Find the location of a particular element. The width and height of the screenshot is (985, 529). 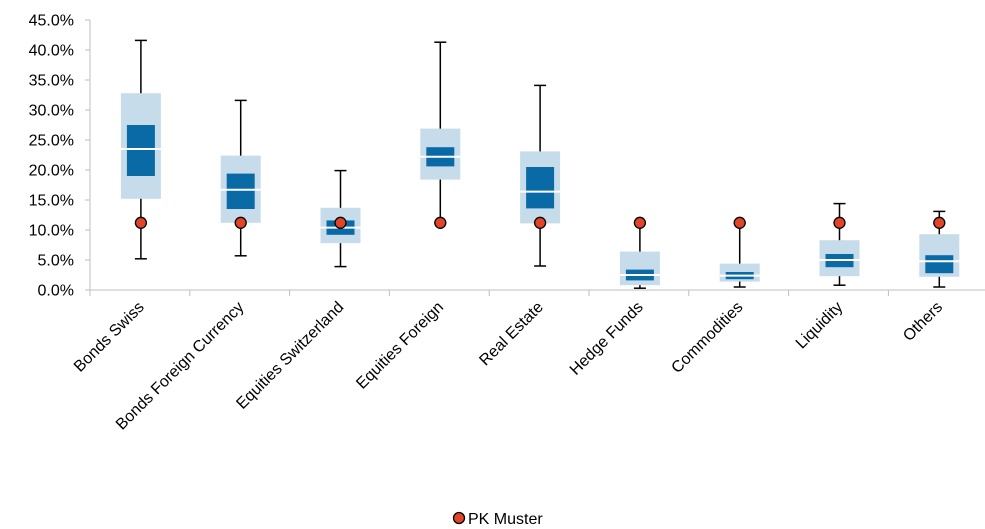

pk-muster-markers is located at coordinates (540, 222).